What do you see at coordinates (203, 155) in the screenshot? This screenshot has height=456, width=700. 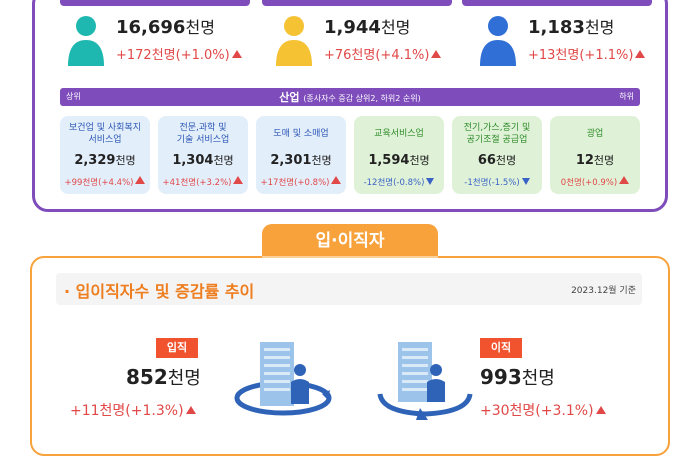 I see `industry-card: 전문,과학 및 기술 서비스업 1,304천명 +41천명(+3.2%)` at bounding box center [203, 155].